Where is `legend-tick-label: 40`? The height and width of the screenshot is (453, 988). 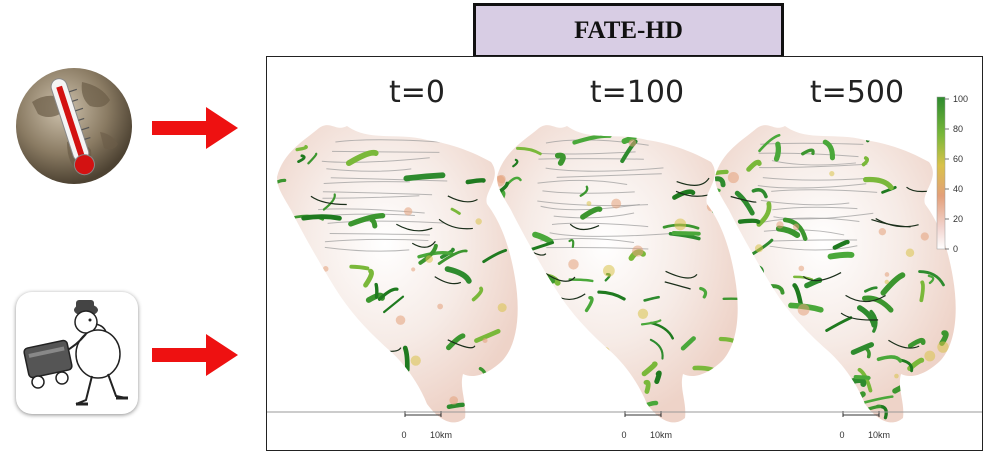 legend-tick-label: 40 is located at coordinates (958, 189).